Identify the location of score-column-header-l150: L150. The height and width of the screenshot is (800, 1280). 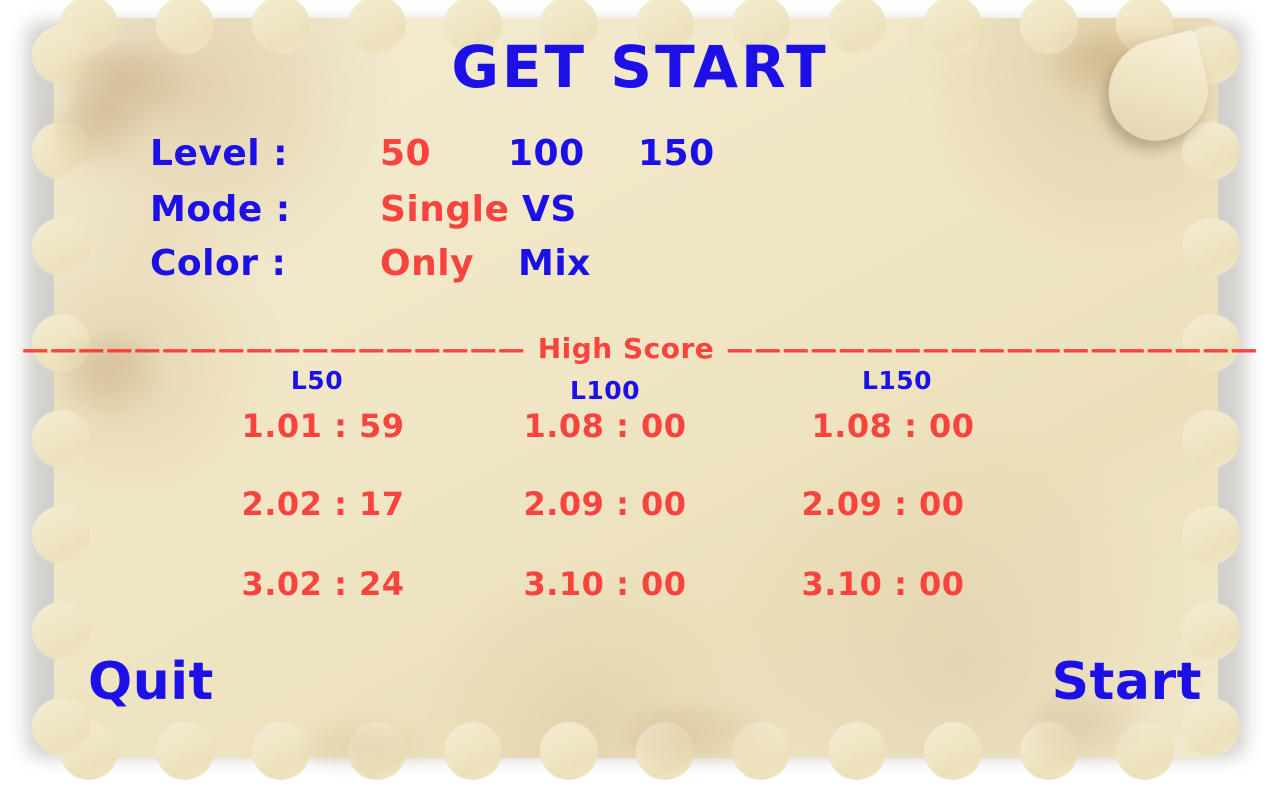
(897, 380).